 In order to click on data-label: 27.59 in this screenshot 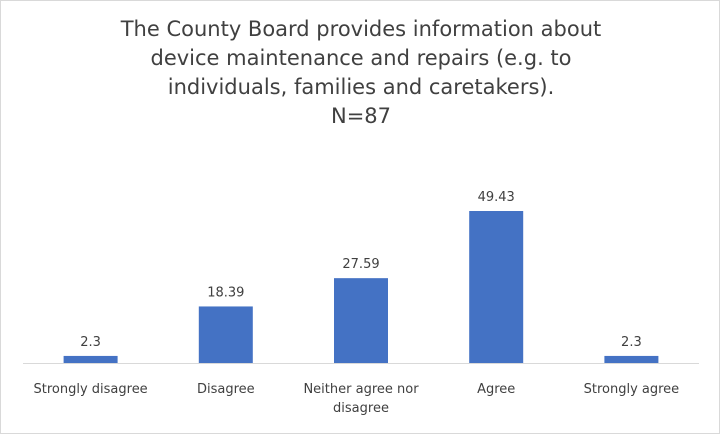, I will do `click(360, 264)`.